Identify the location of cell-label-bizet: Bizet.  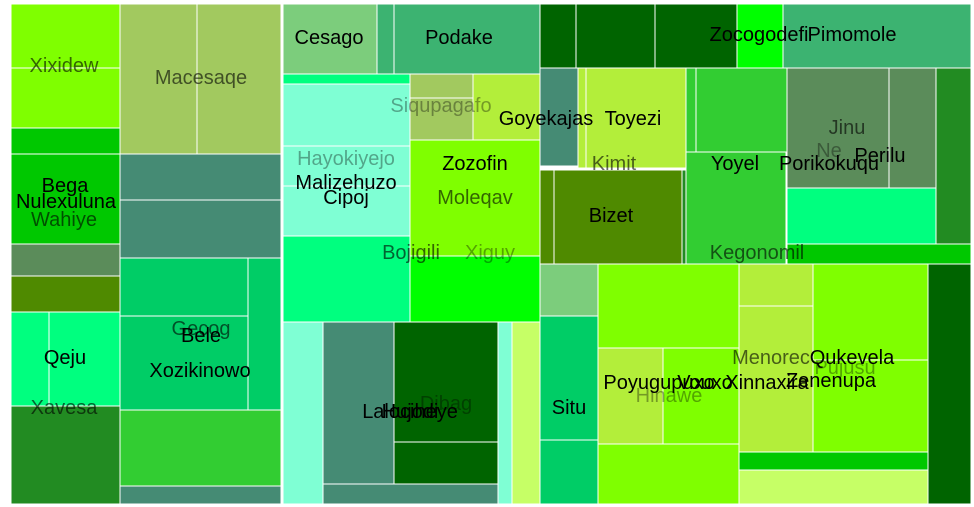
(611, 216).